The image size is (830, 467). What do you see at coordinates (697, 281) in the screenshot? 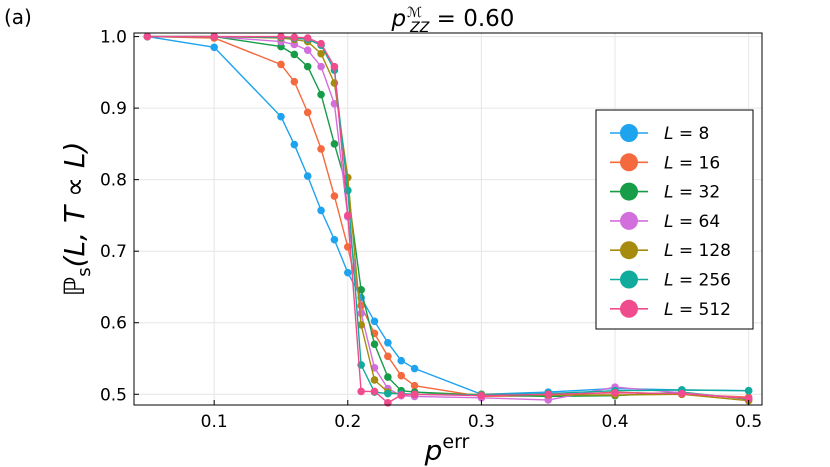
I see `legend-label: L = 256` at bounding box center [697, 281].